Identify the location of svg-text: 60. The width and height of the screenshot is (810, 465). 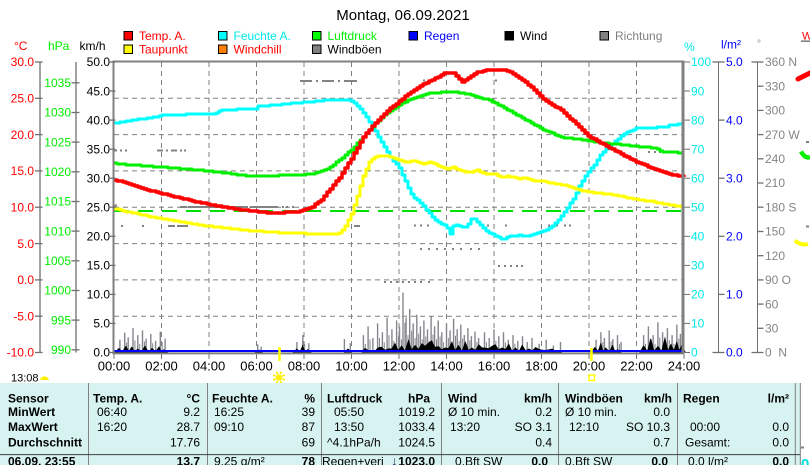
(698, 178).